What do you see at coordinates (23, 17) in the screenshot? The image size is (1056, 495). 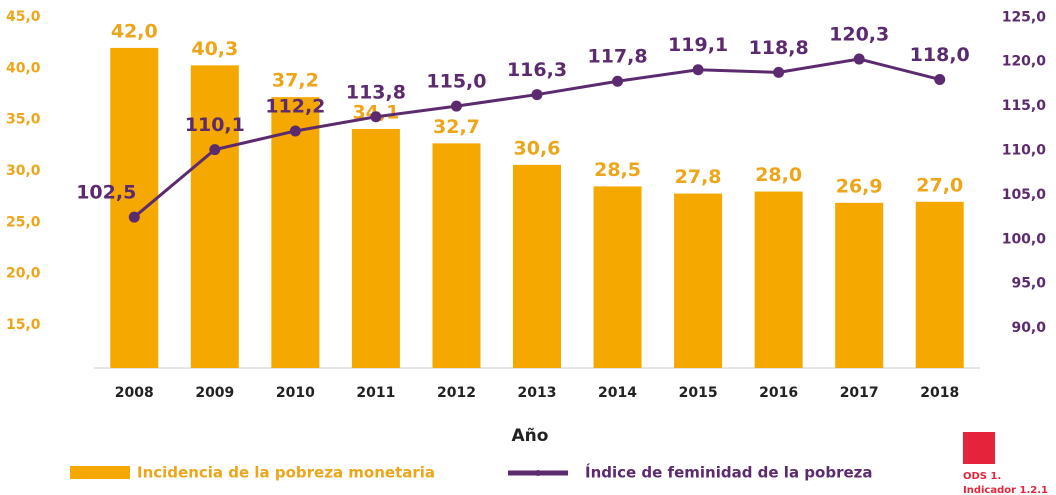 I see `y-tick-label: 45,0` at bounding box center [23, 17].